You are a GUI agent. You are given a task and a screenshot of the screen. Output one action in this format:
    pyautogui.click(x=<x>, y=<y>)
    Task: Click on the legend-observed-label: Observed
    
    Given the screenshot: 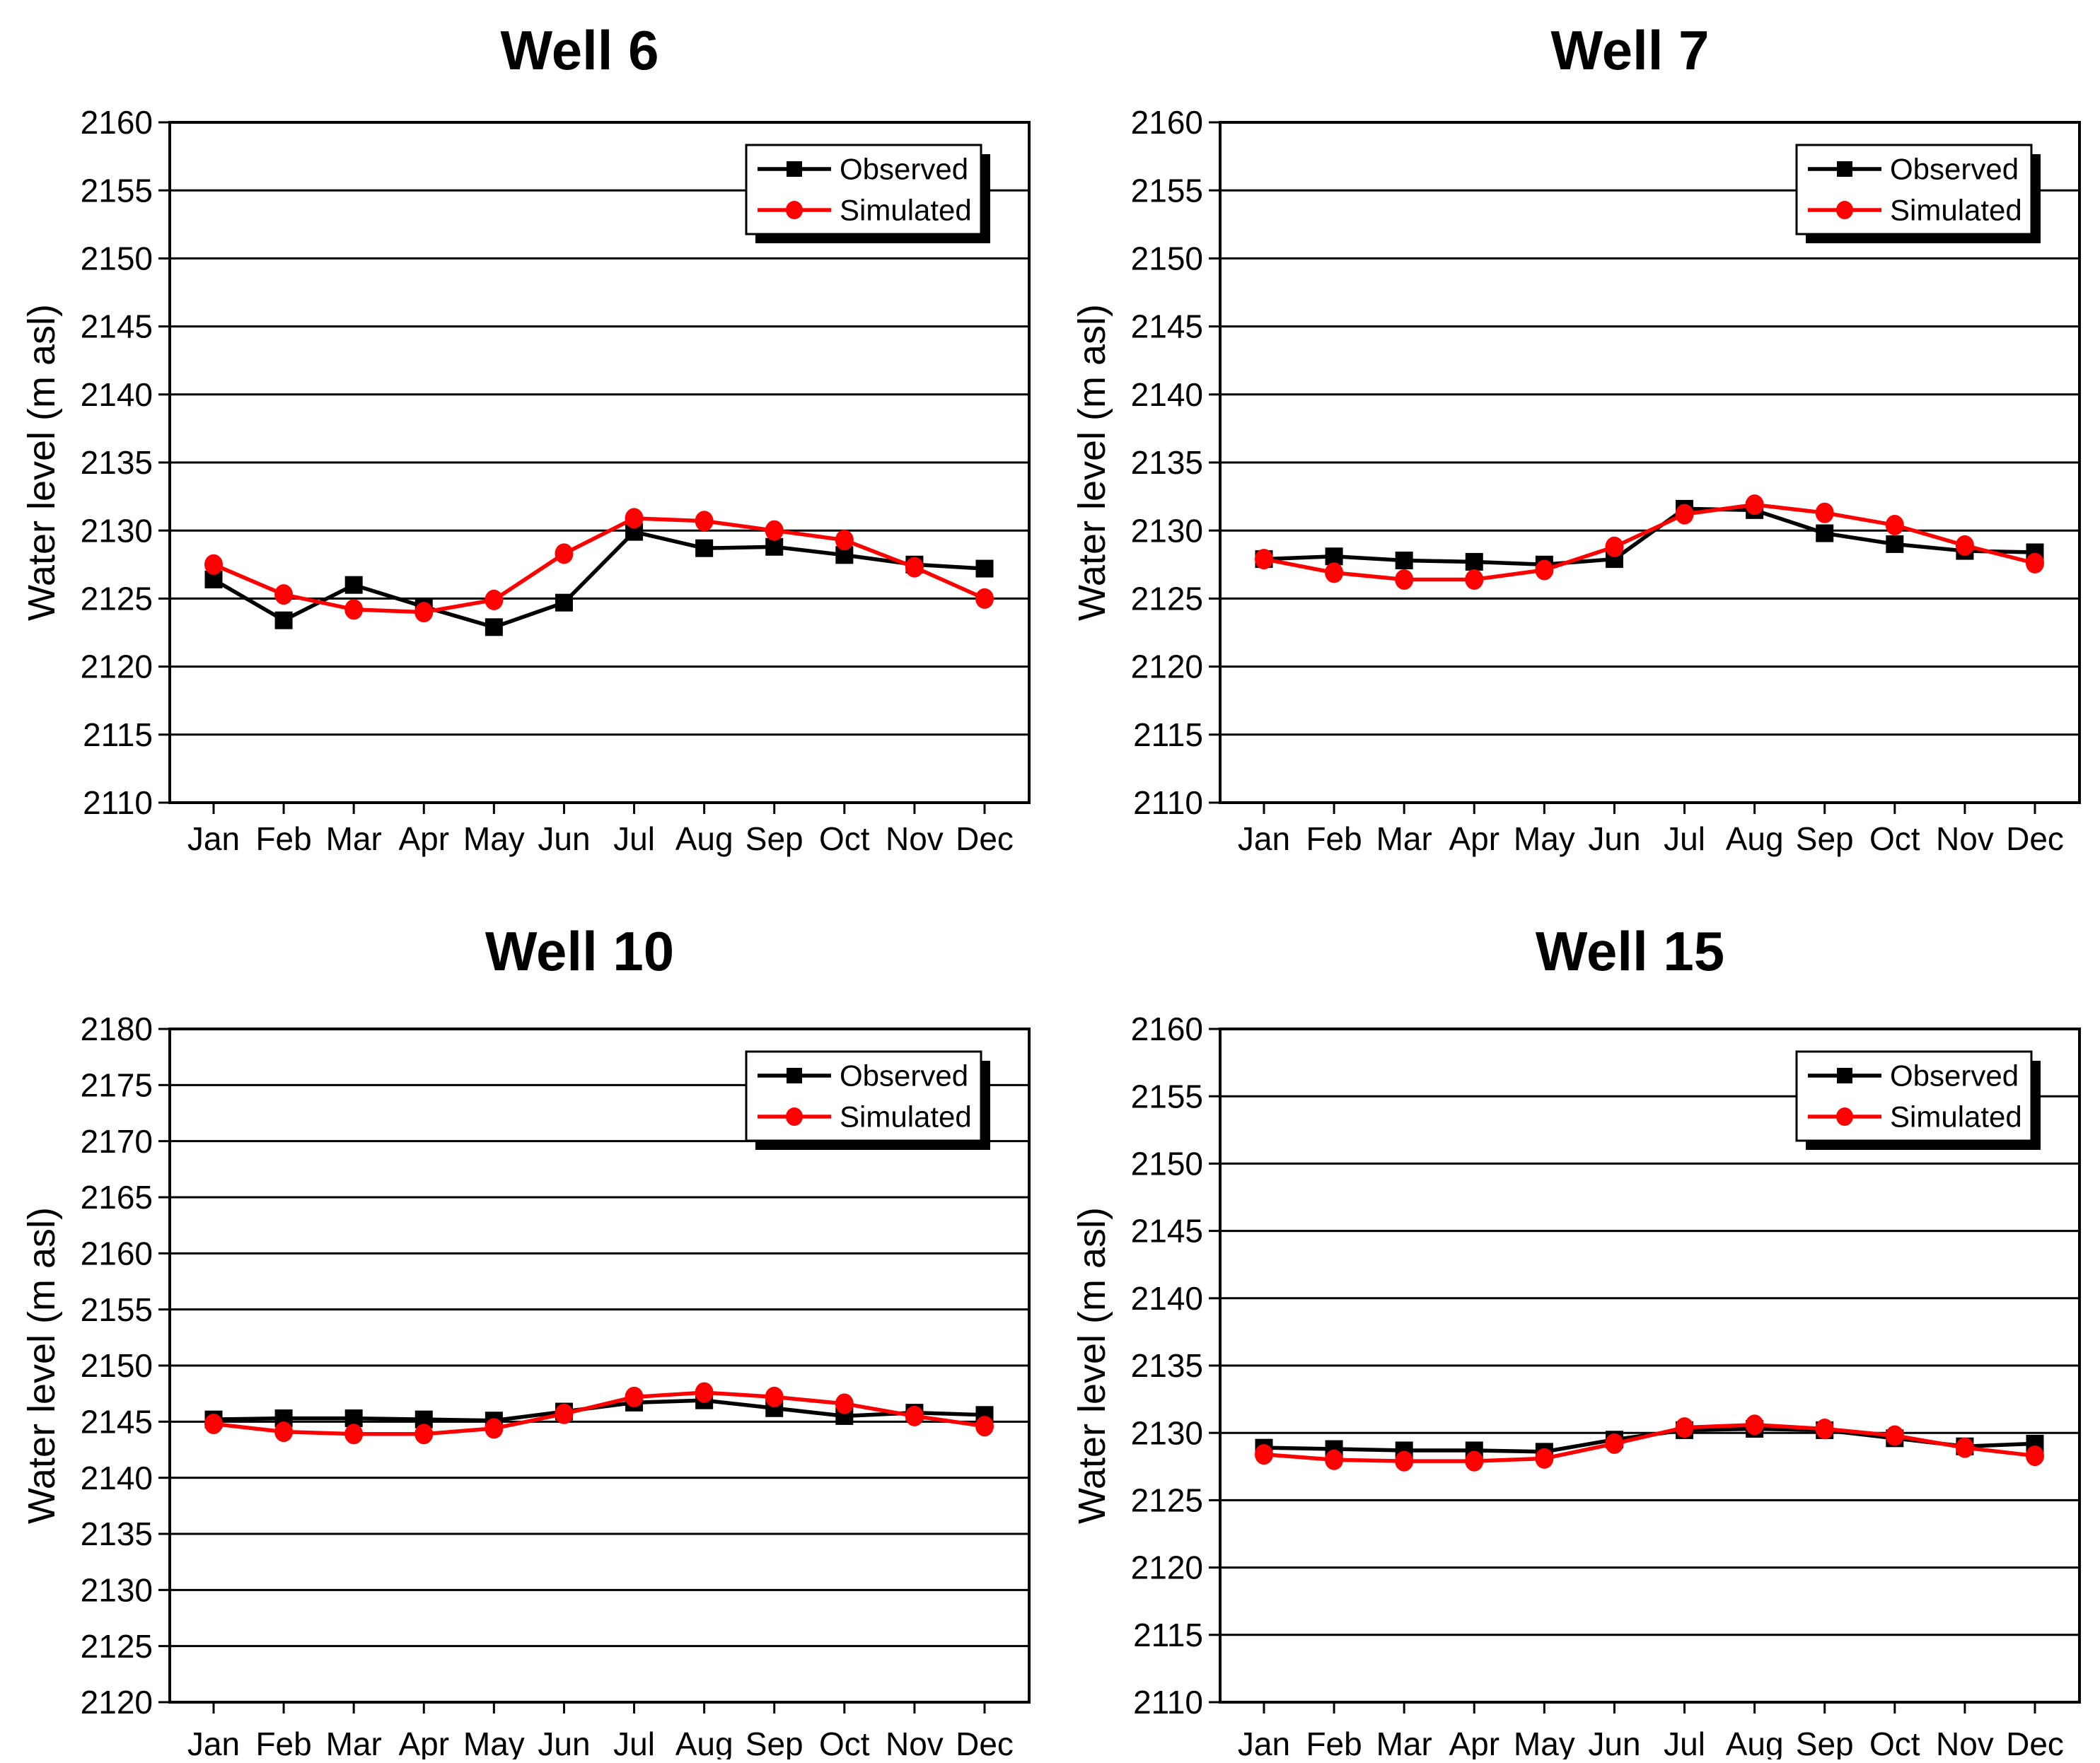 What is the action you would take?
    pyautogui.click(x=904, y=1076)
    